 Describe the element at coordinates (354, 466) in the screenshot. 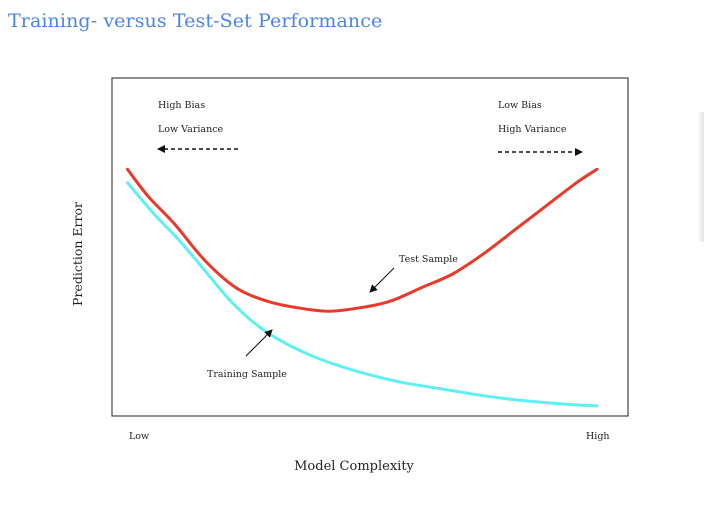

I see `x-axis-label: Model Complexity` at that location.